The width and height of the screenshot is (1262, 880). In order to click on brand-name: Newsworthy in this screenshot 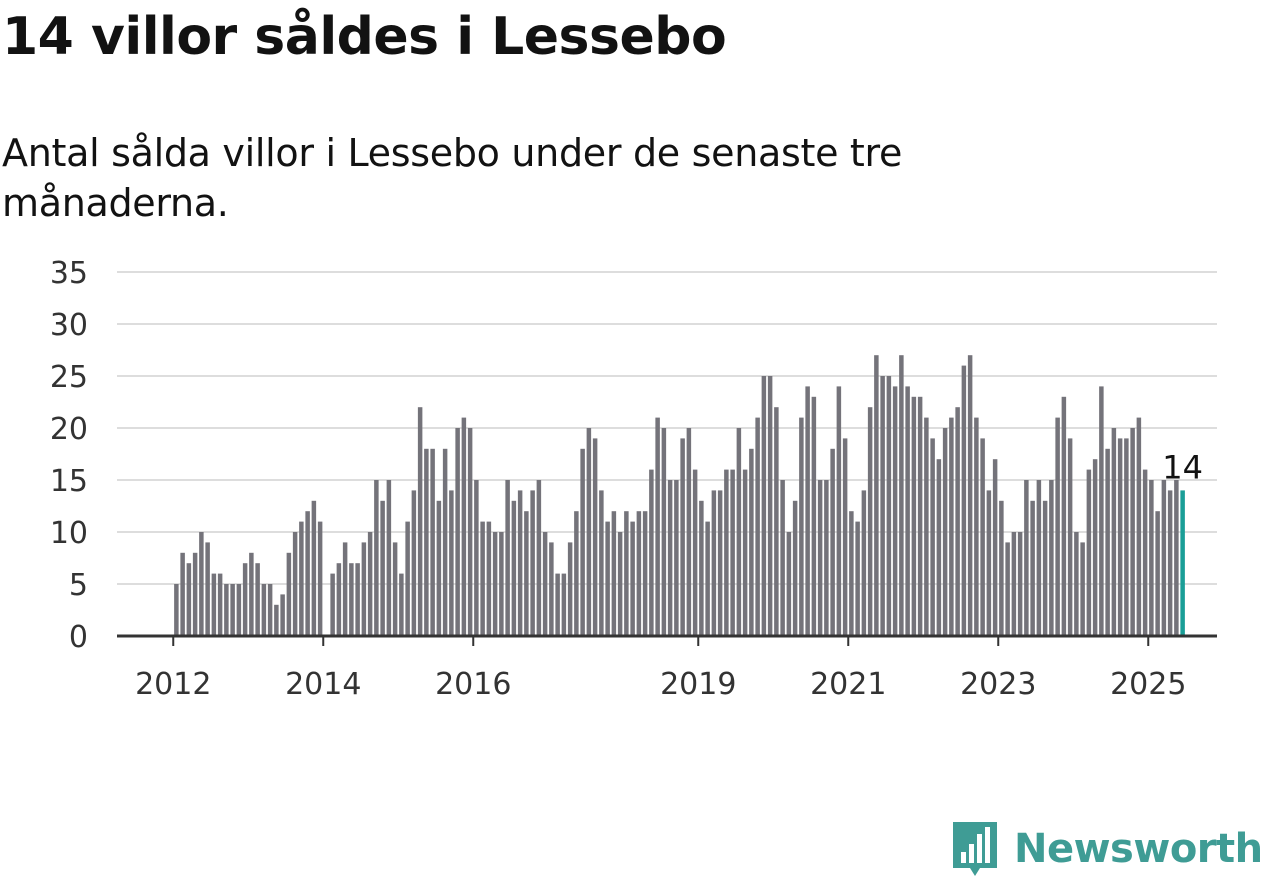, I will do `click(1138, 849)`.